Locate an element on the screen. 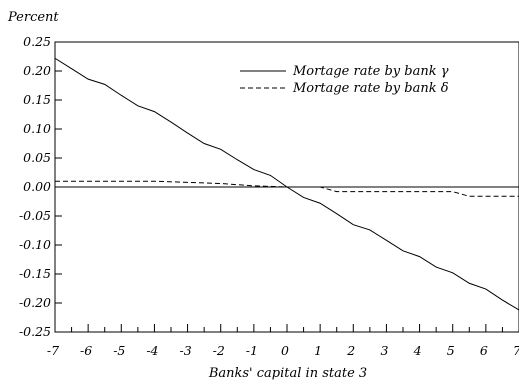 Image resolution: width=519 pixels, height=382 pixels. legend-label: Mortage rate by bank δ is located at coordinates (370, 88).